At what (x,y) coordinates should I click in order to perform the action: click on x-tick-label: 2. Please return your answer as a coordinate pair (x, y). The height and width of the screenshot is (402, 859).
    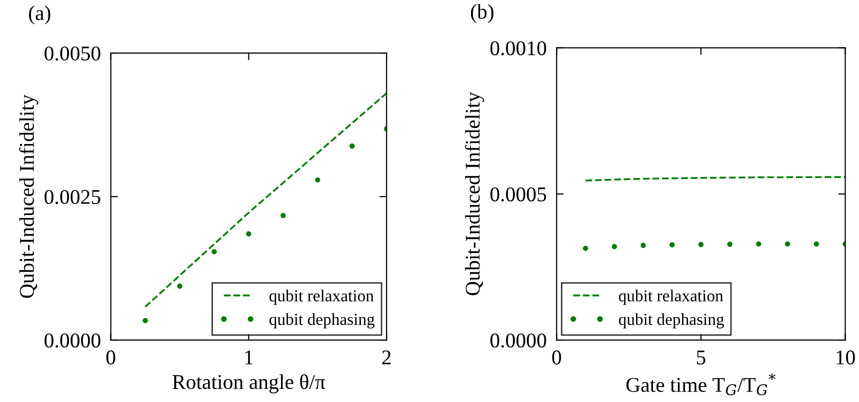
    Looking at the image, I should click on (386, 357).